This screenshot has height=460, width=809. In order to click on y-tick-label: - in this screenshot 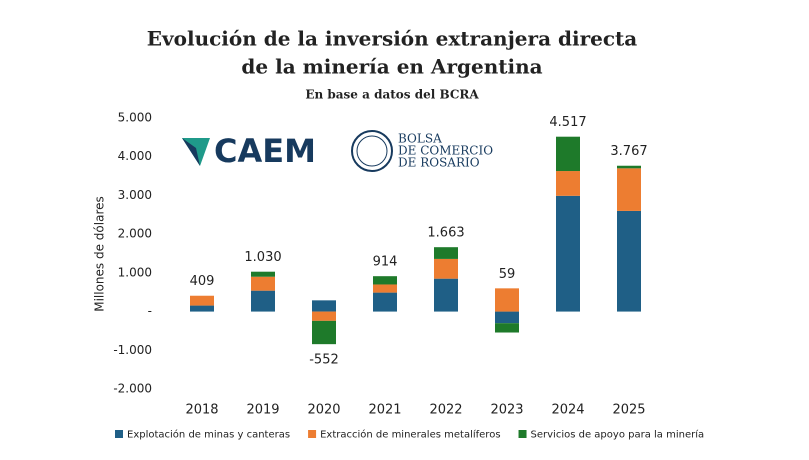, I will do `click(150, 311)`.